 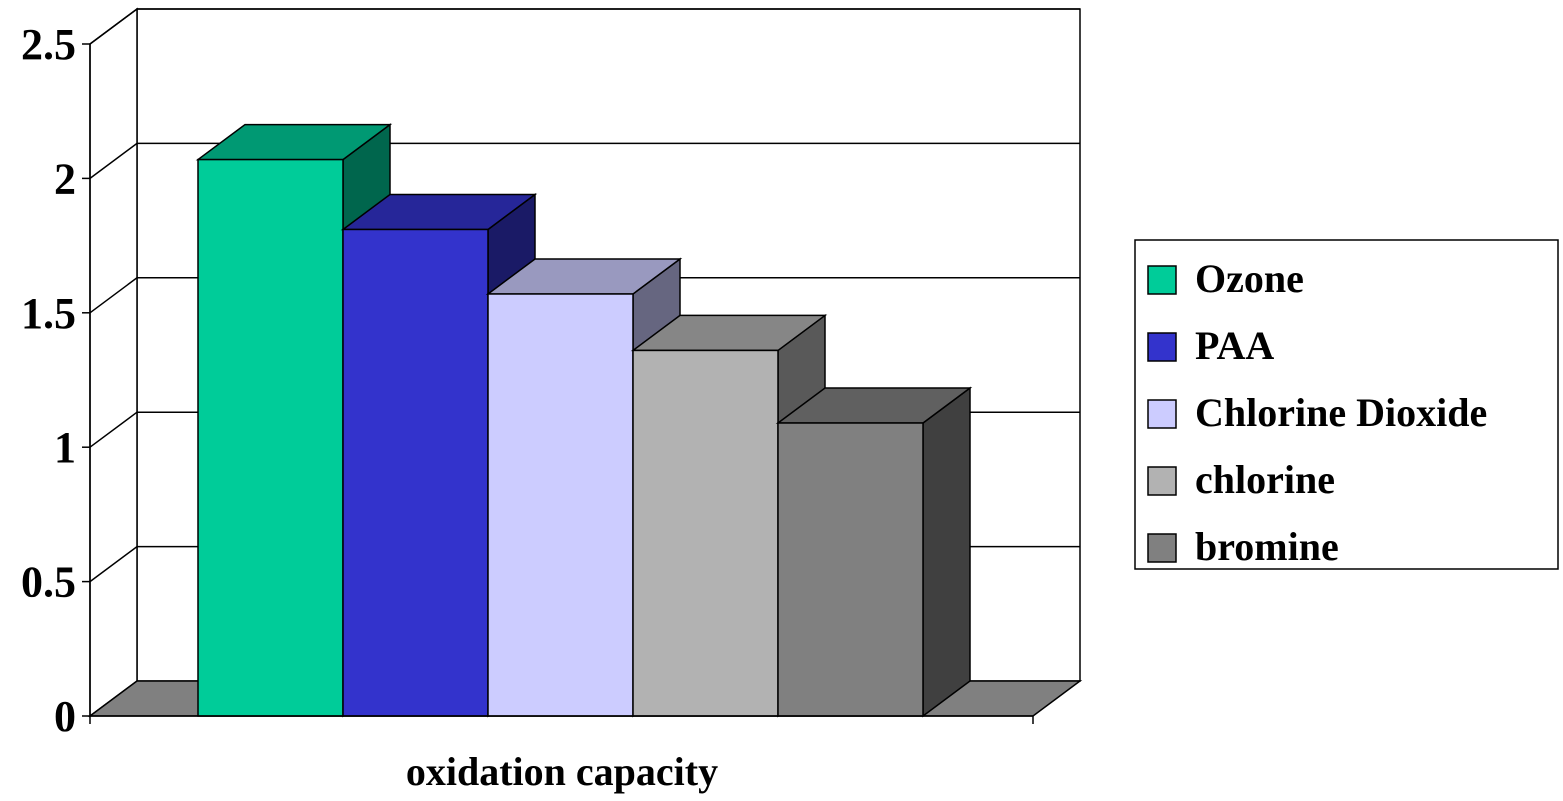 What do you see at coordinates (65, 447) in the screenshot?
I see `y-tick-label: 1` at bounding box center [65, 447].